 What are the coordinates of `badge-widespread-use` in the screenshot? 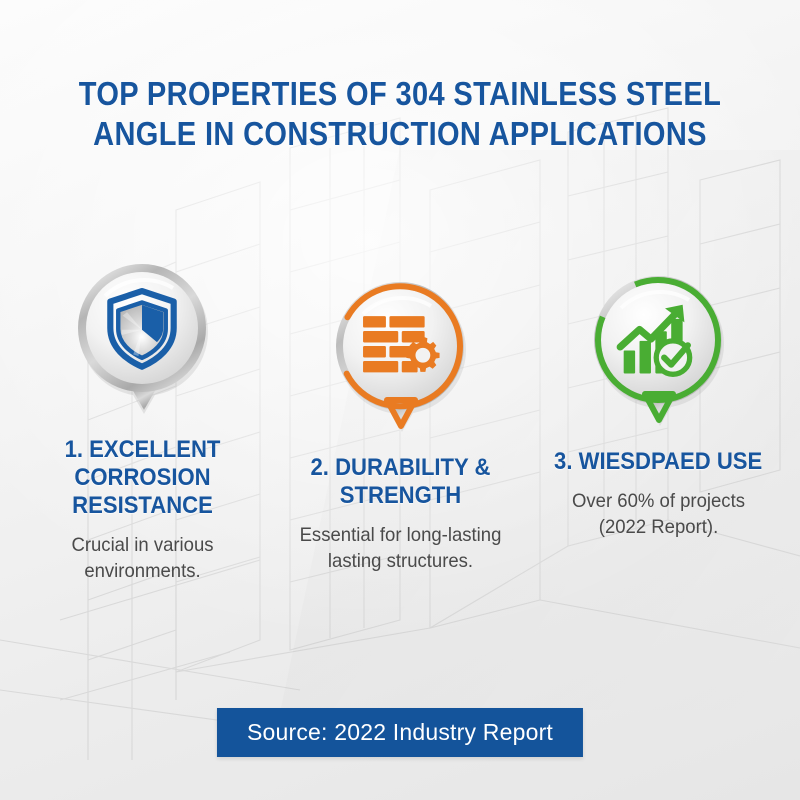 It's located at (658, 354).